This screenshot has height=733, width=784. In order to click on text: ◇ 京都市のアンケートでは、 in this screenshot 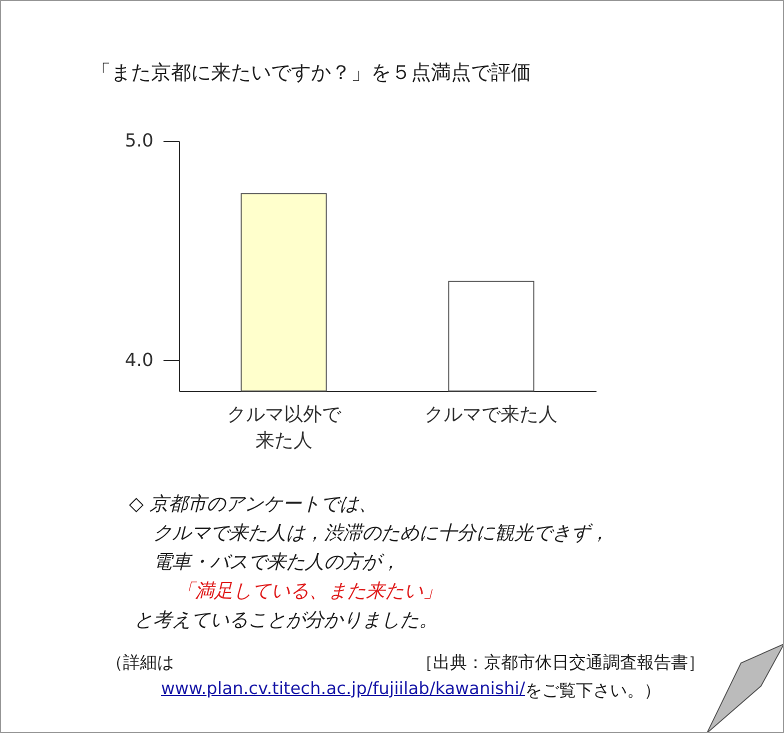, I will do `click(253, 504)`.